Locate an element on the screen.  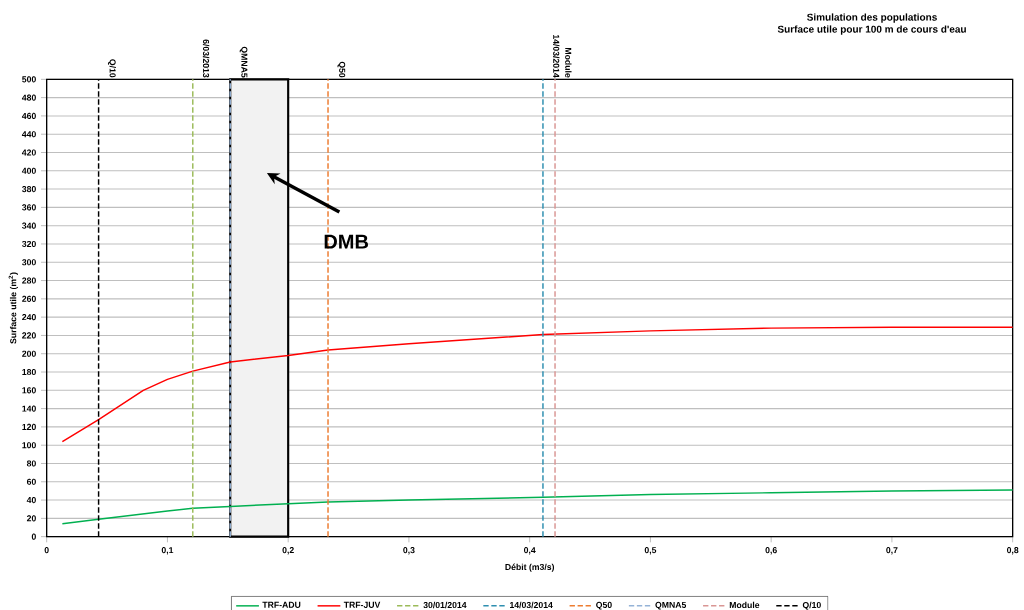
y-tick-label: 280 is located at coordinates (29, 280).